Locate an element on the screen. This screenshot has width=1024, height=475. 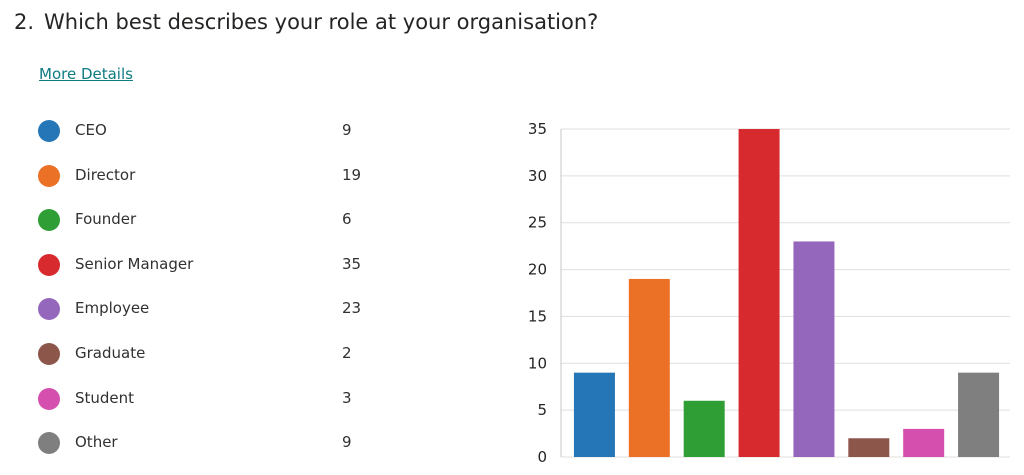
bar-director is located at coordinates (649, 367).